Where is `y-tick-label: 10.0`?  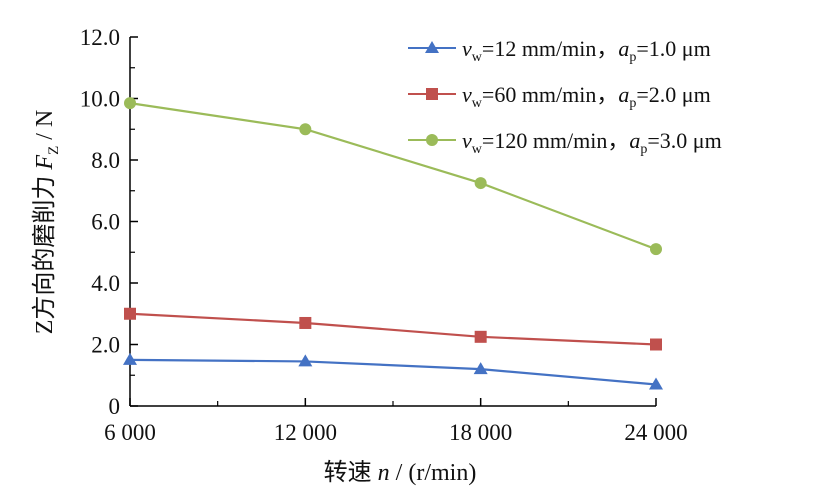
y-tick-label: 10.0 is located at coordinates (100, 99).